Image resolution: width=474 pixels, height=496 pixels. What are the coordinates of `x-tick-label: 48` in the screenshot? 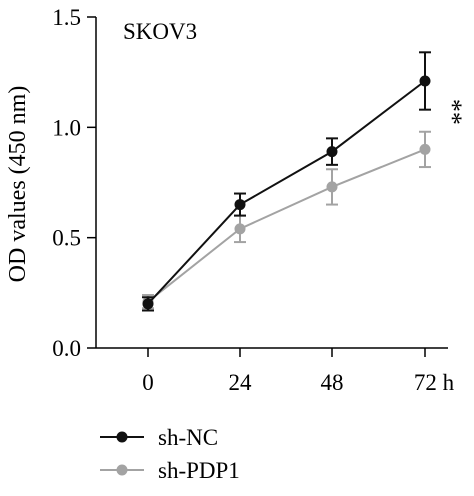 It's located at (332, 382).